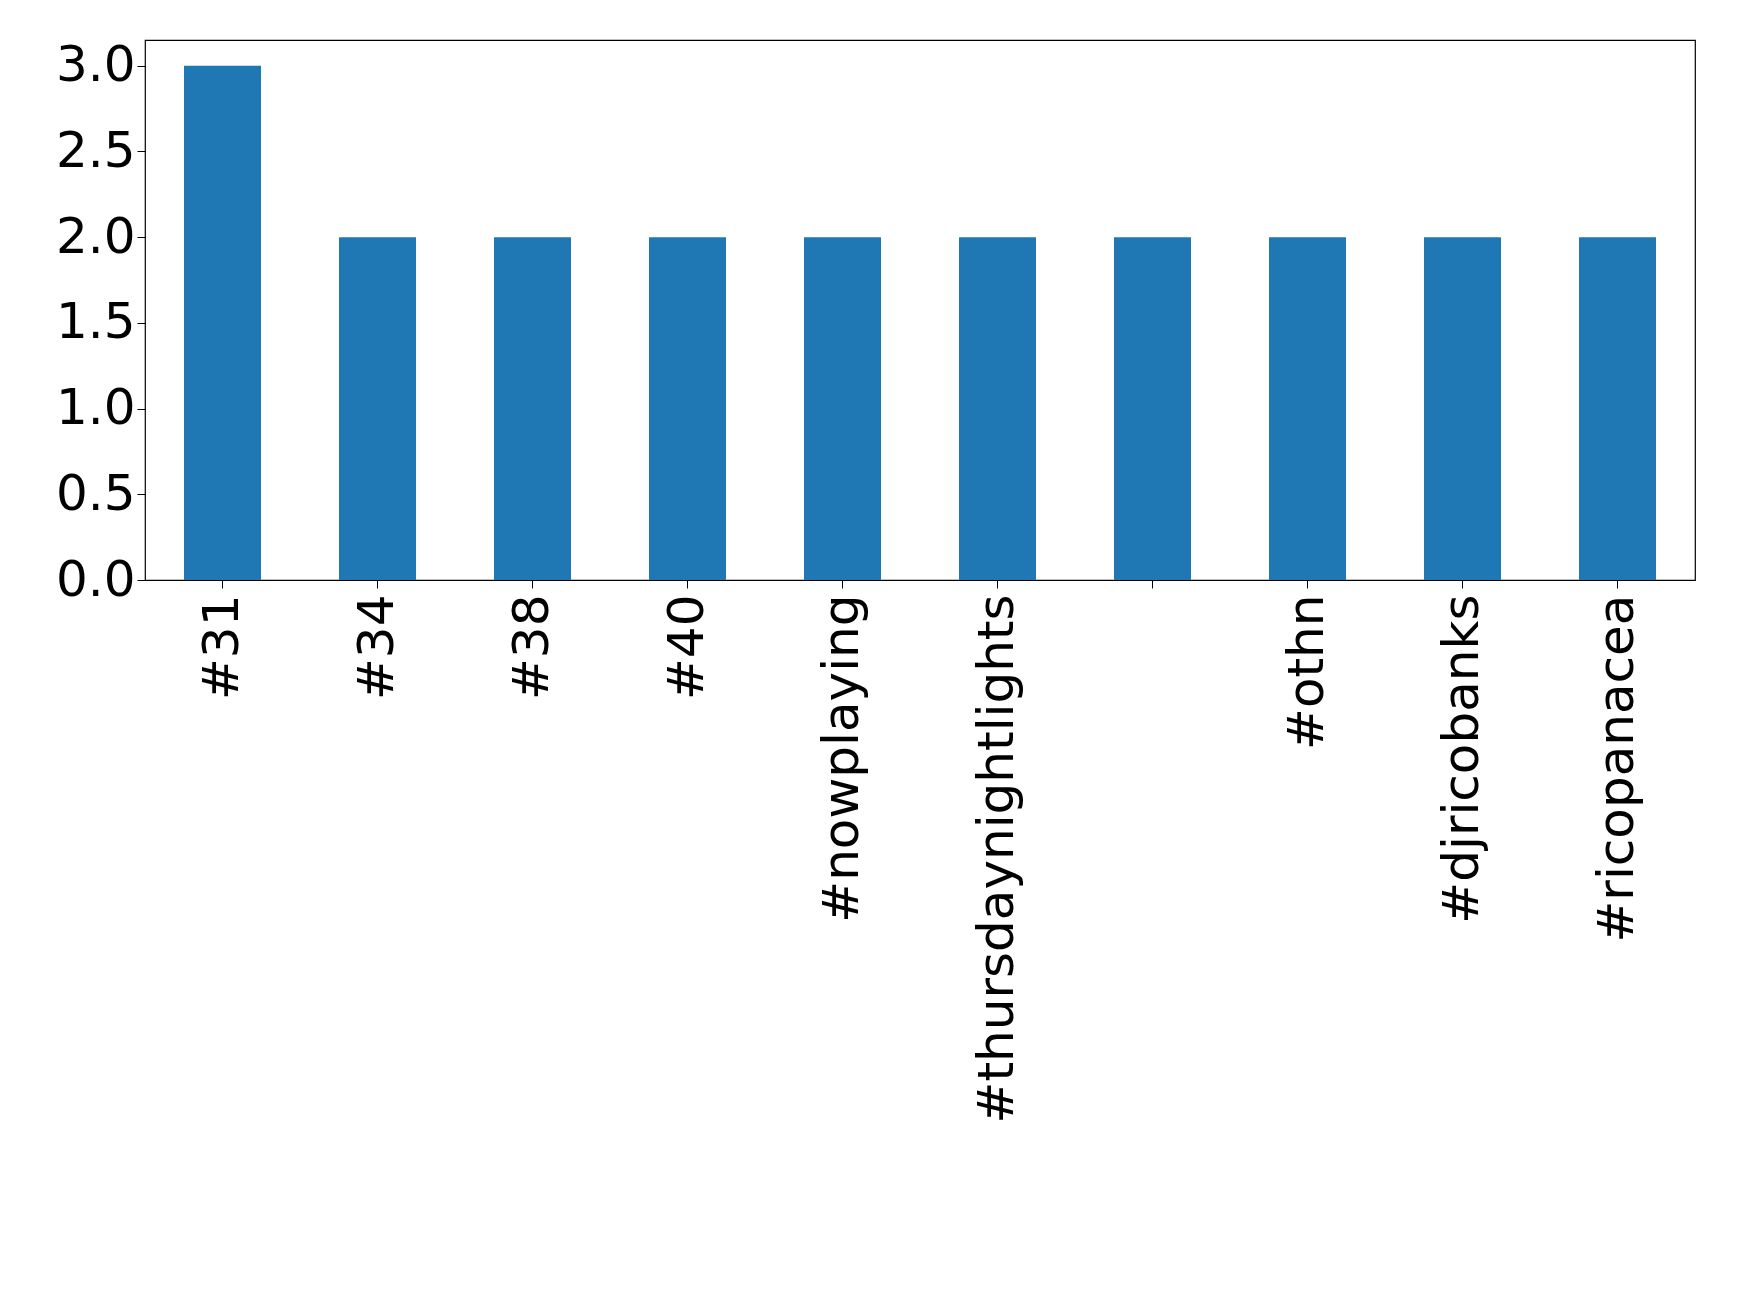  Describe the element at coordinates (95, 578) in the screenshot. I see `y-tick-label: 0.0` at that location.